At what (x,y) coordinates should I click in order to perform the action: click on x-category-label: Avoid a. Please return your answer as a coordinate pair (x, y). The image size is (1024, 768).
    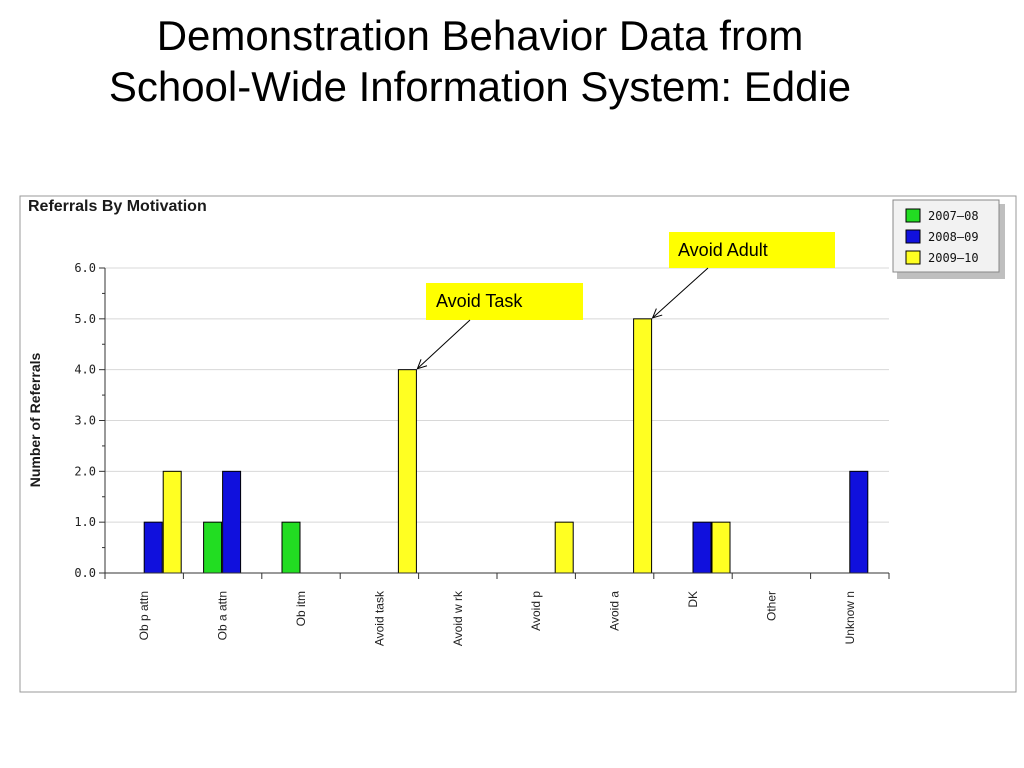
    Looking at the image, I should click on (615, 611).